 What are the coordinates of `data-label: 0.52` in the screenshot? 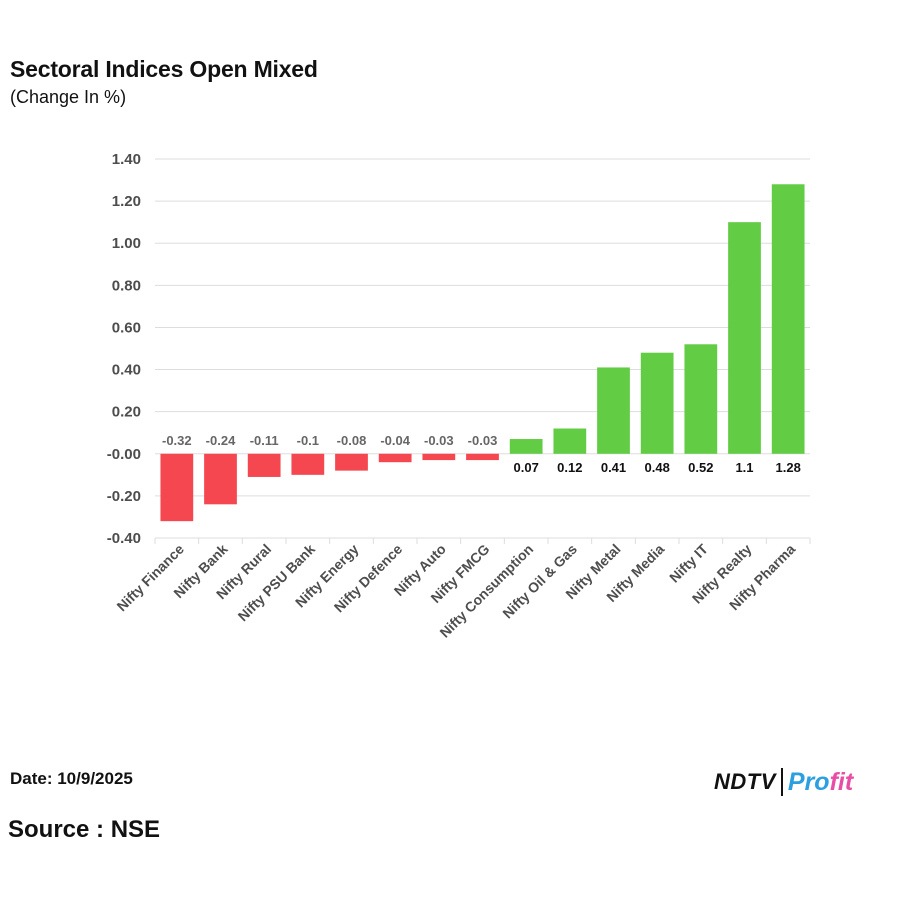 It's located at (700, 467).